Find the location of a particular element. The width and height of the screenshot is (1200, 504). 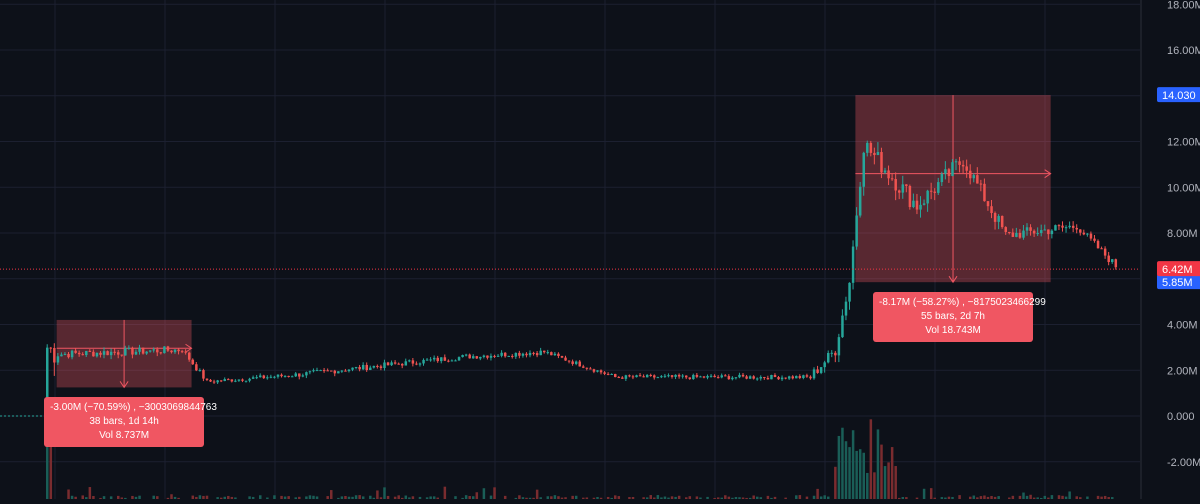

y-tick-label: 16.00M is located at coordinates (1183, 51).